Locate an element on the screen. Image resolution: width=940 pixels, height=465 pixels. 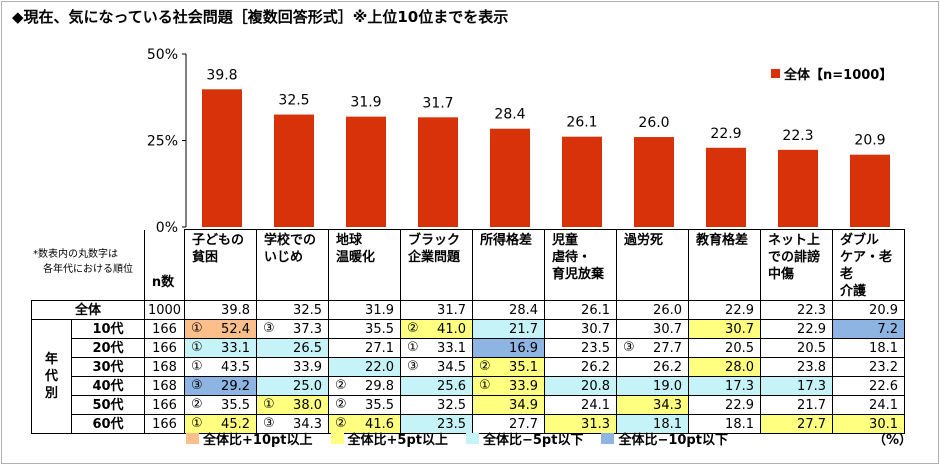
cell-value: 27.7 is located at coordinates (811, 424).